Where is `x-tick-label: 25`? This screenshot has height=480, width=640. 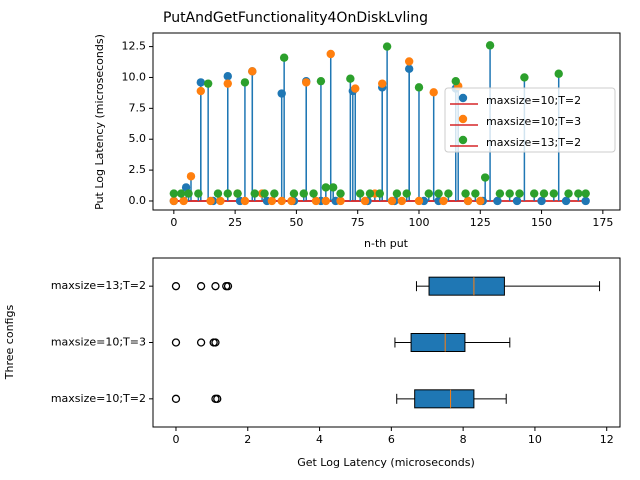
x-tick-label: 25 is located at coordinates (235, 222).